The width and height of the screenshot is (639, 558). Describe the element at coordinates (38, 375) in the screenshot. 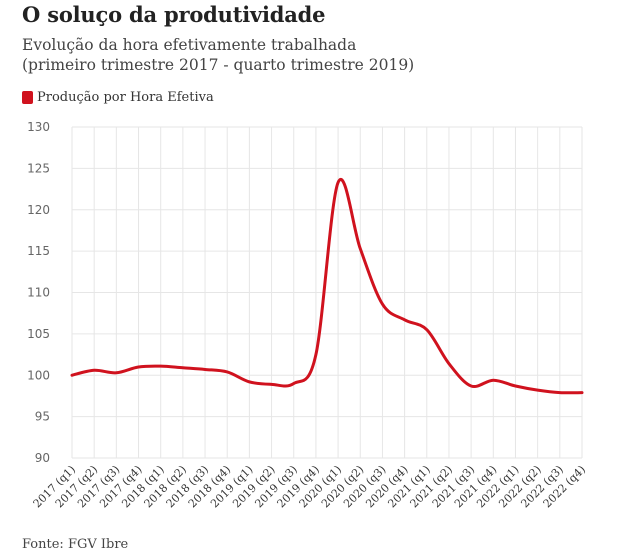

I see `y-tick-label: 100` at that location.